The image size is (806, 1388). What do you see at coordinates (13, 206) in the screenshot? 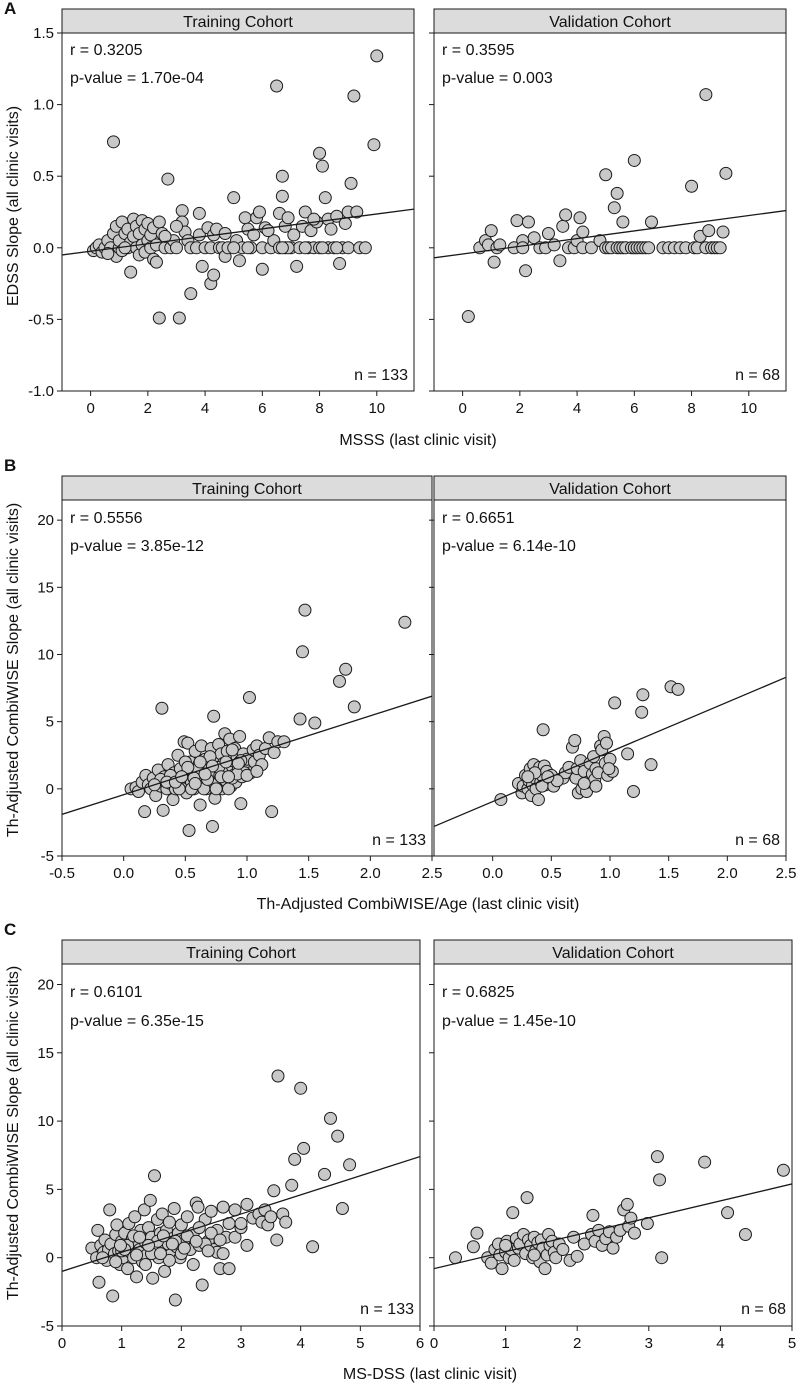
I see `y-axis-label-a: EDSS Slope (all clinic visits)` at bounding box center [13, 206].